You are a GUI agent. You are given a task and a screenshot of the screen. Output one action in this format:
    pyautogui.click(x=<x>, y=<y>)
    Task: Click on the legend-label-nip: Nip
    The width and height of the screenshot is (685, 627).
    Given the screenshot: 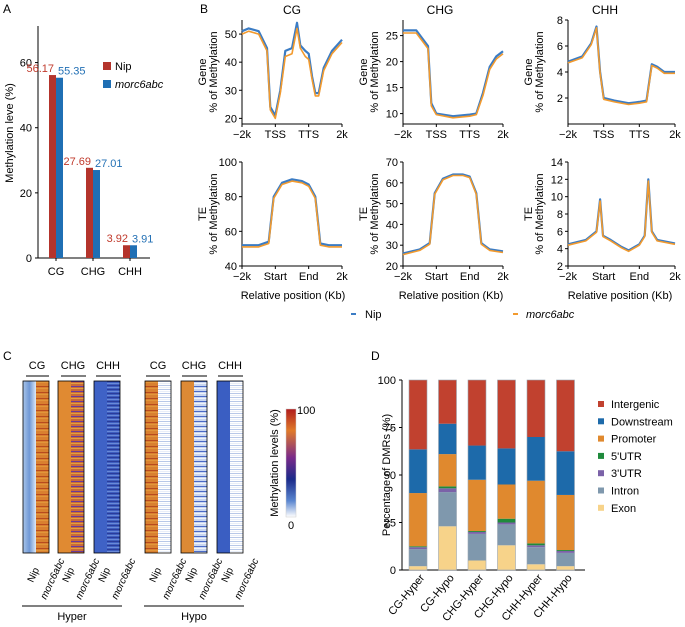 What is the action you would take?
    pyautogui.click(x=123, y=67)
    